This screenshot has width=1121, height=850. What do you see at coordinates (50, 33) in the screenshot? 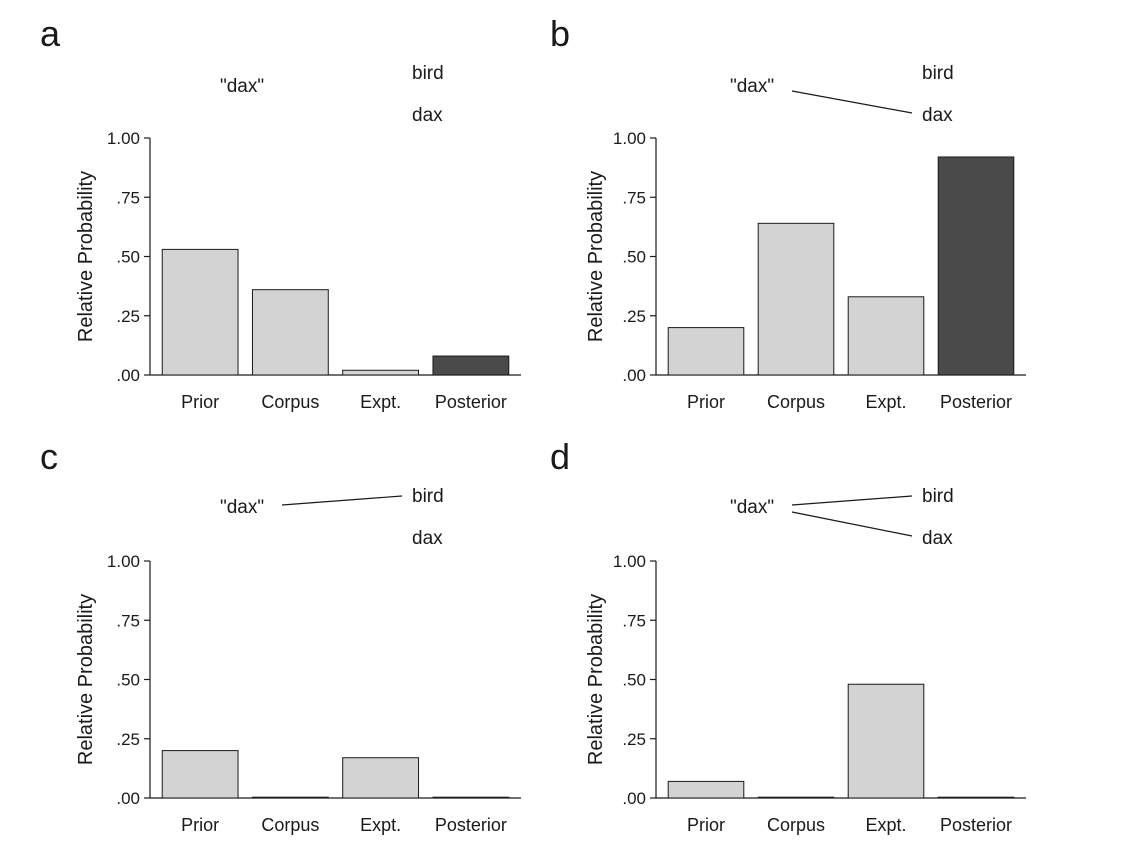
I see `panel-letter: a` at bounding box center [50, 33].